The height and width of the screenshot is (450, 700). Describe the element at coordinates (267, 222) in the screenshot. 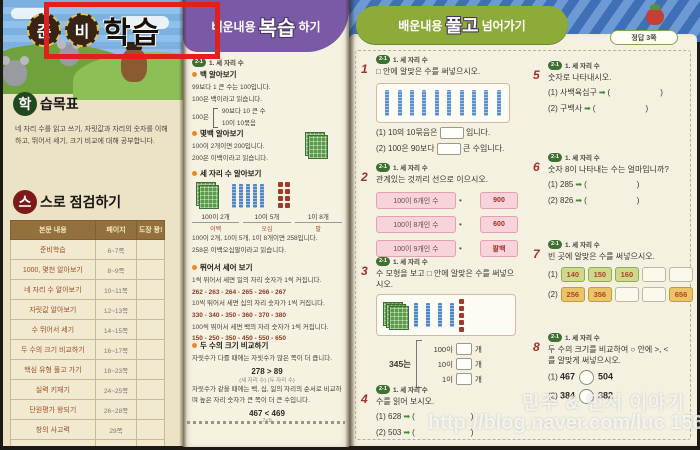

I see `place-col: 10이 5개 오십` at that location.